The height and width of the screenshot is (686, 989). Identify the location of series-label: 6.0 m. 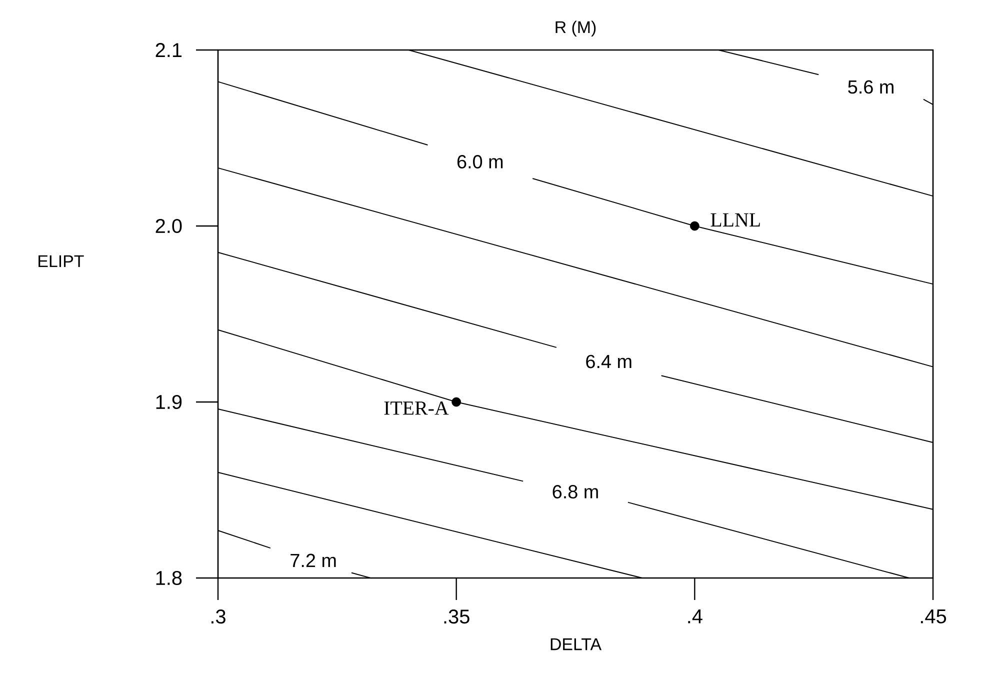
(480, 161).